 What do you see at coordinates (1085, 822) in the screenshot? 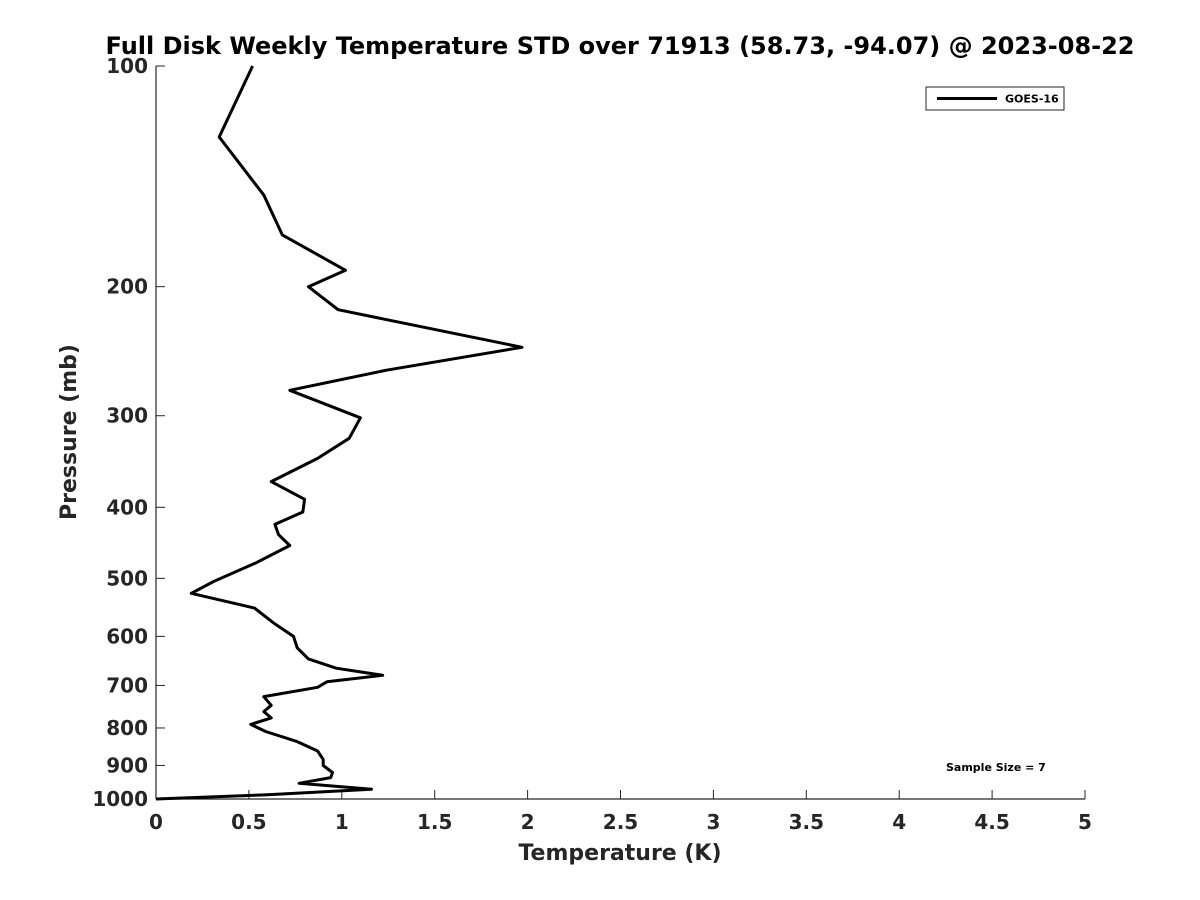
I see `x-tick-label: 5` at bounding box center [1085, 822].